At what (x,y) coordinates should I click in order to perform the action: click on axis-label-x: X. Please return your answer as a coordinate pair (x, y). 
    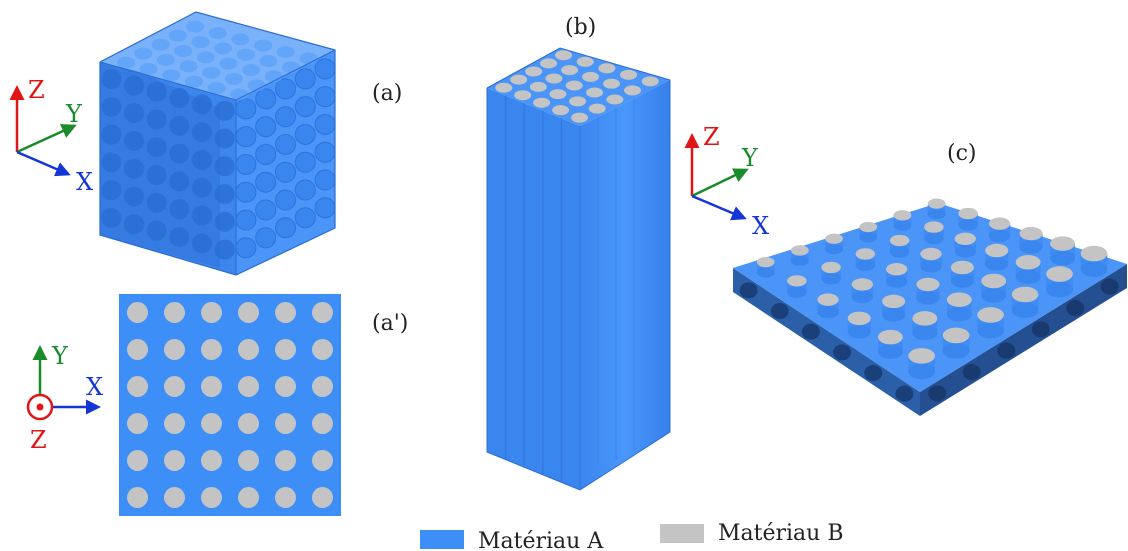
    Looking at the image, I should click on (84, 182).